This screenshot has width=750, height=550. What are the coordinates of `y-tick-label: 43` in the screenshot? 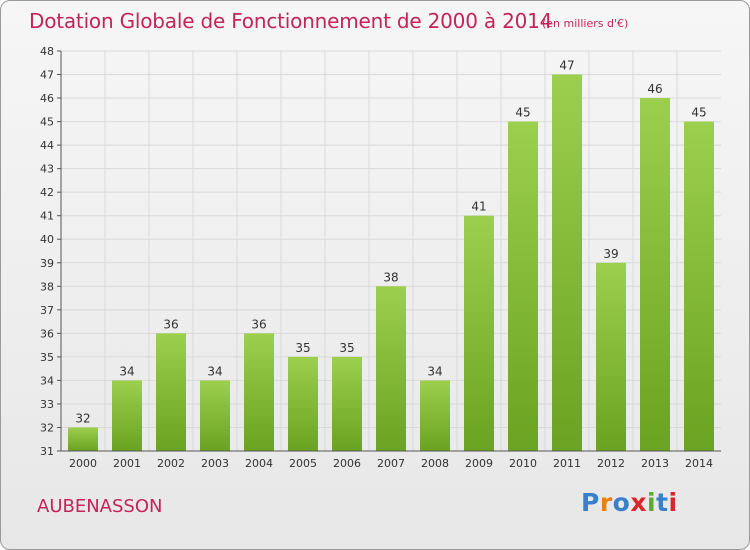 It's located at (47, 169).